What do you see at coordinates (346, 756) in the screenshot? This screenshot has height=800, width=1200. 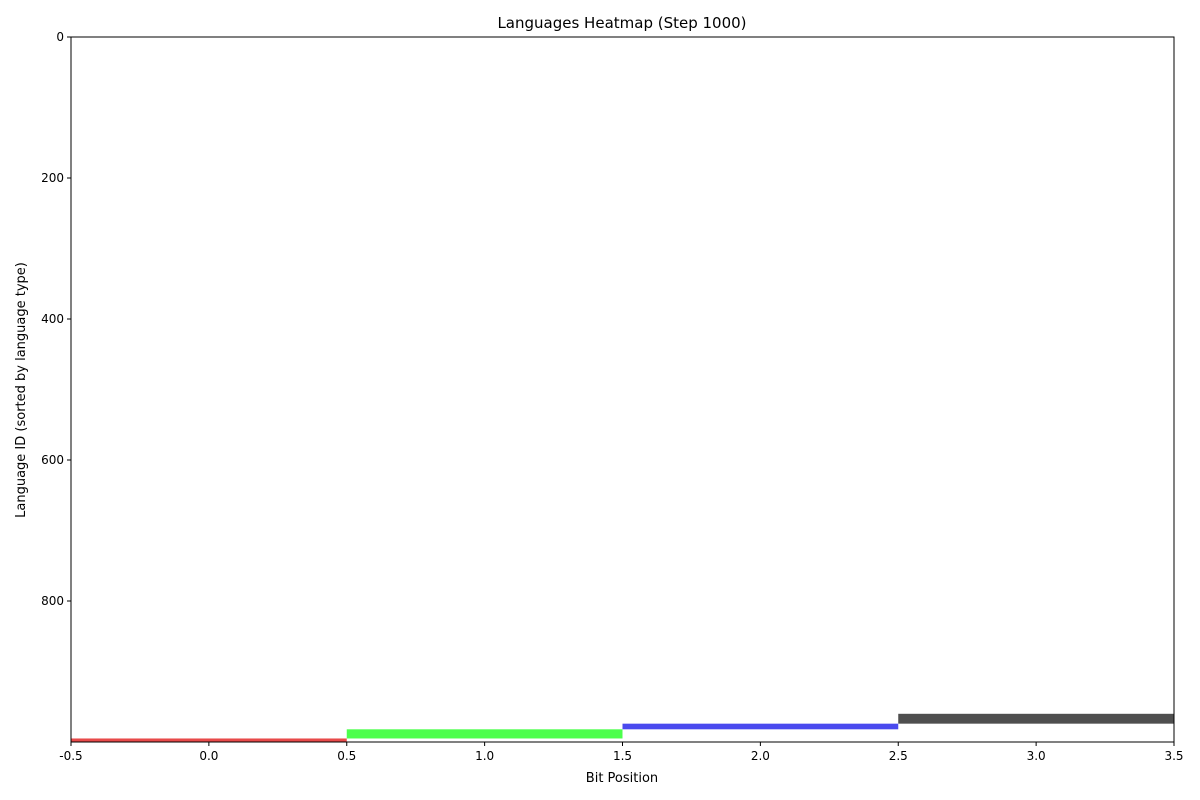 I see `x-tick-label: 0.5` at bounding box center [346, 756].